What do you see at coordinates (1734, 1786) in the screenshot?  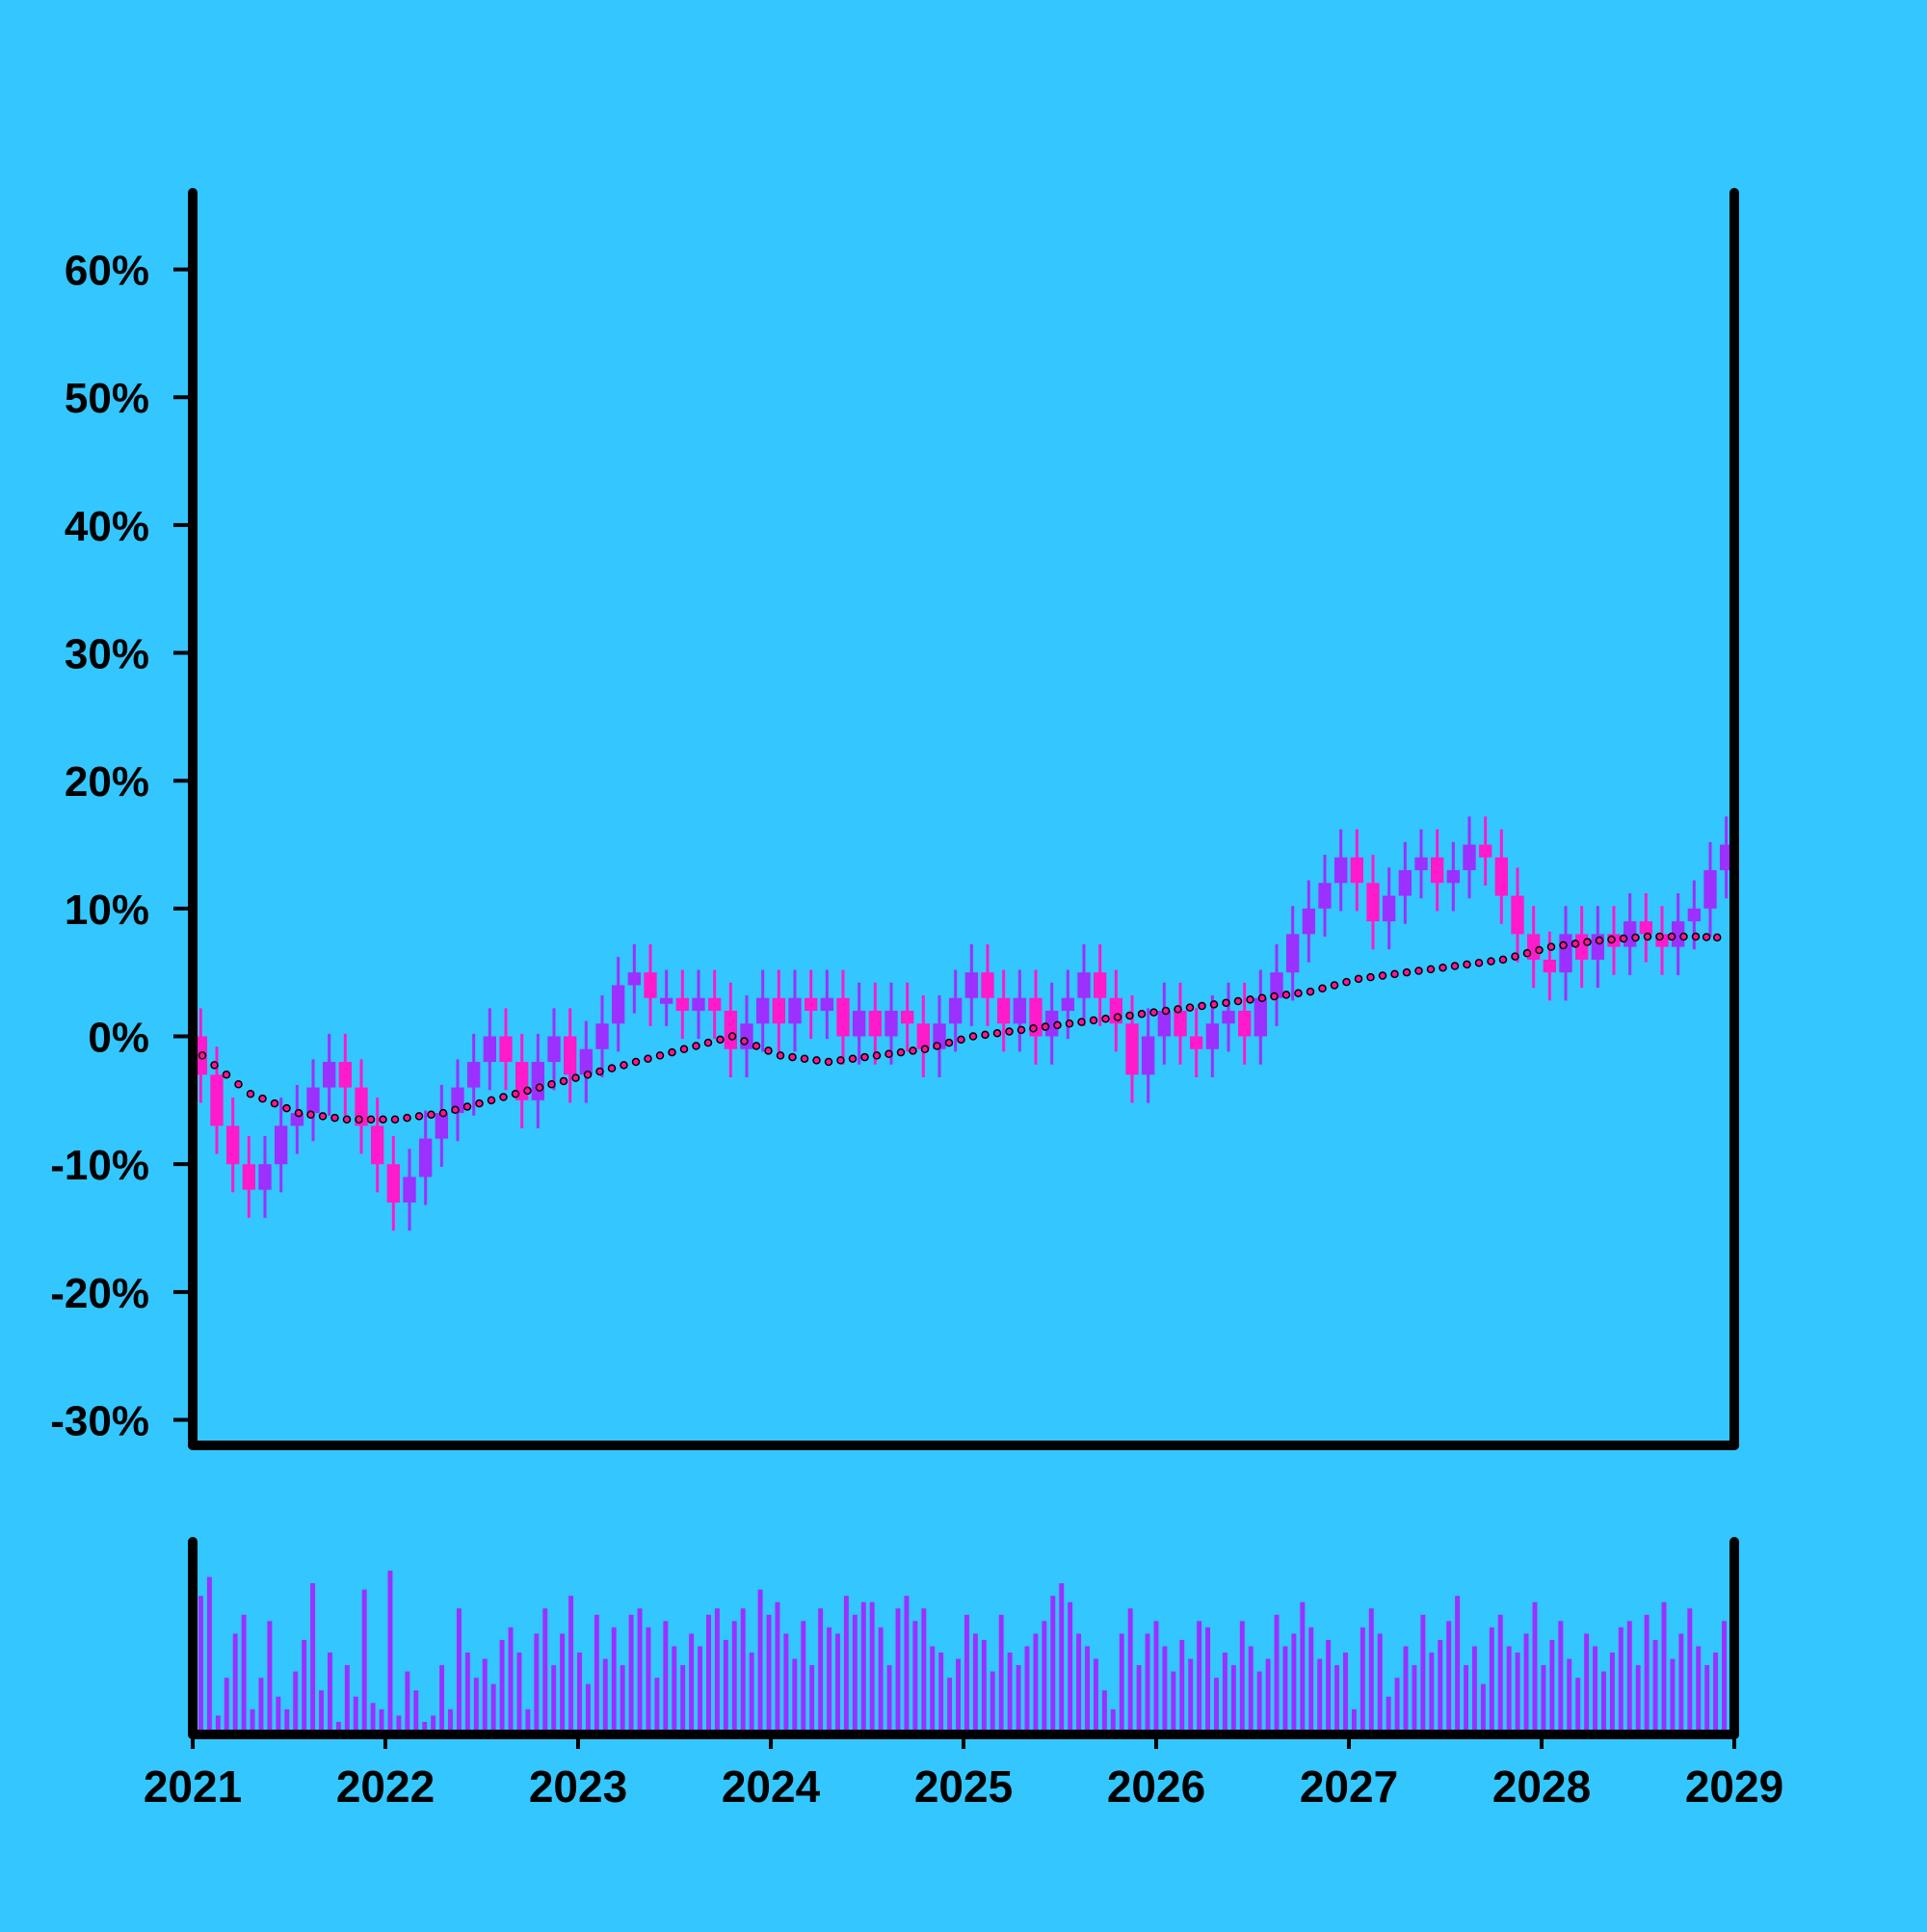 I see `x-tick-label: 2029` at bounding box center [1734, 1786].